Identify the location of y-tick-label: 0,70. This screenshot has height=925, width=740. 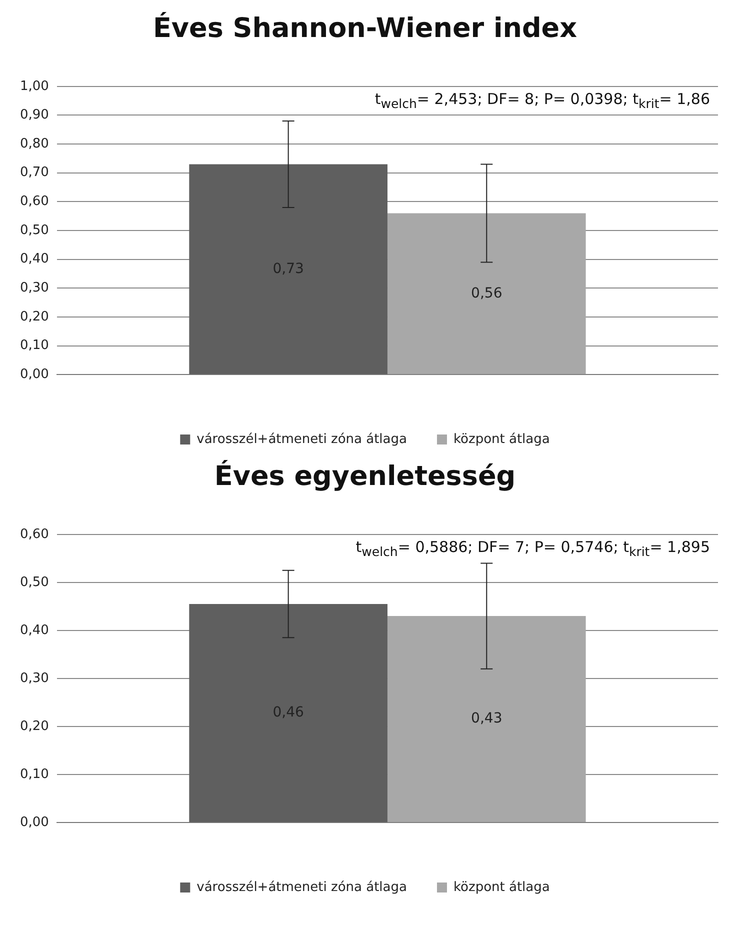
(34, 172).